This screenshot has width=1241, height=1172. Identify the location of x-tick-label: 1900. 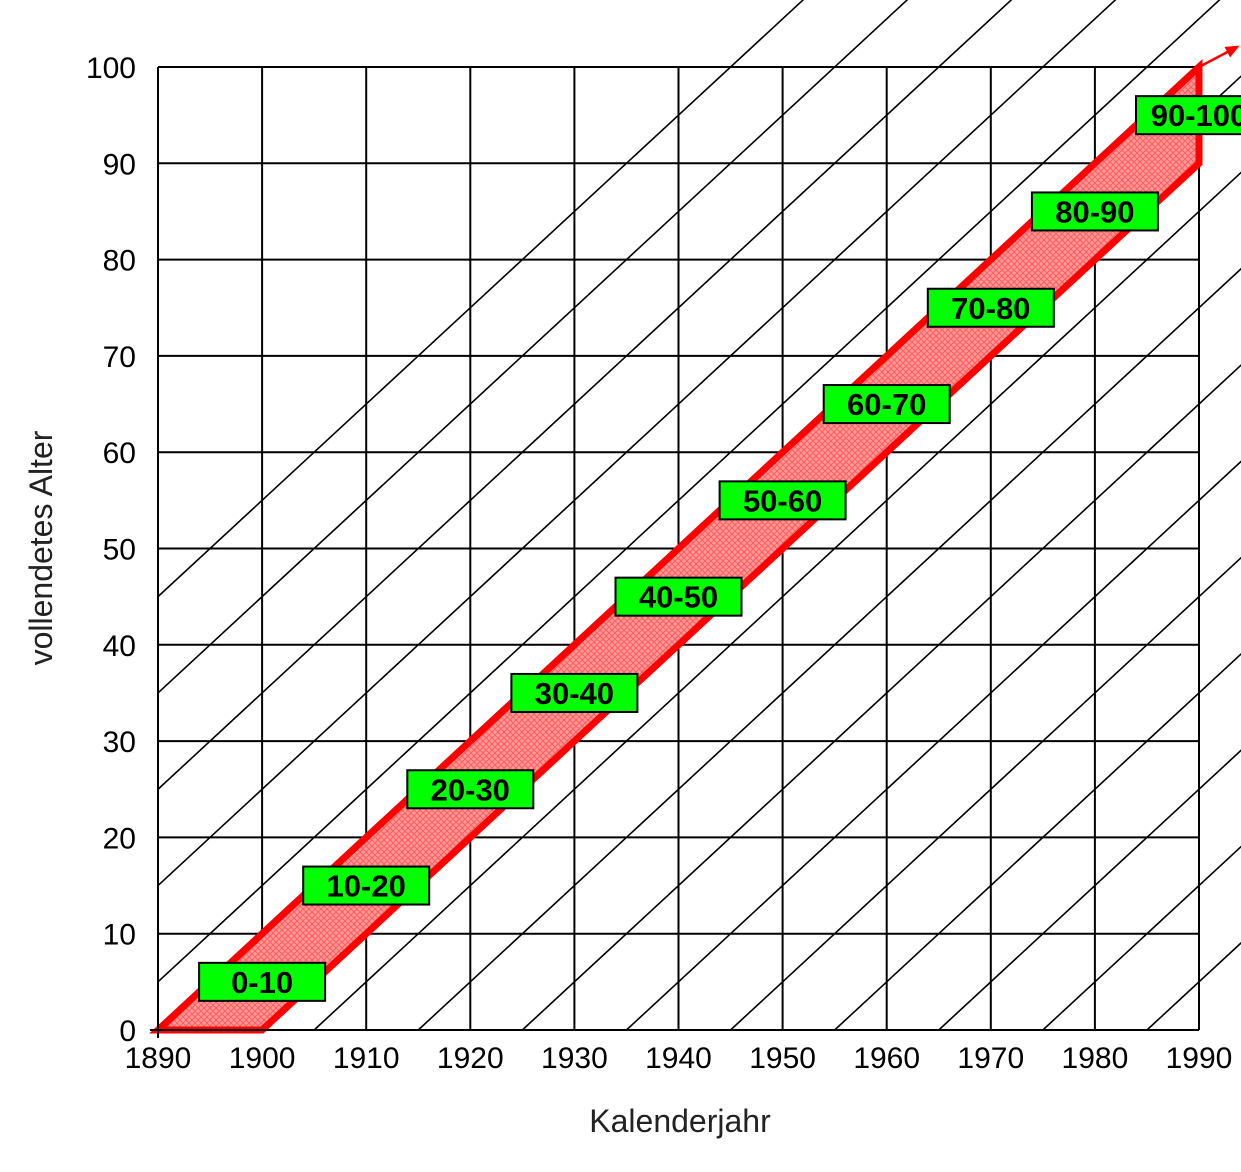
(262, 1058).